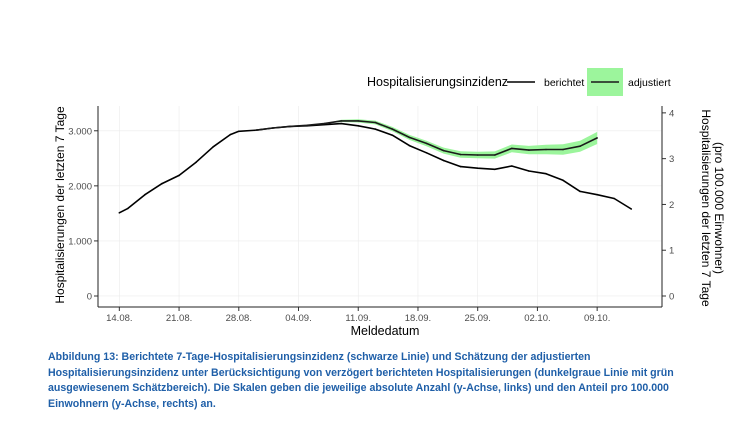 The height and width of the screenshot is (422, 750). I want to click on y-right-tick-label: 4, so click(671, 113).